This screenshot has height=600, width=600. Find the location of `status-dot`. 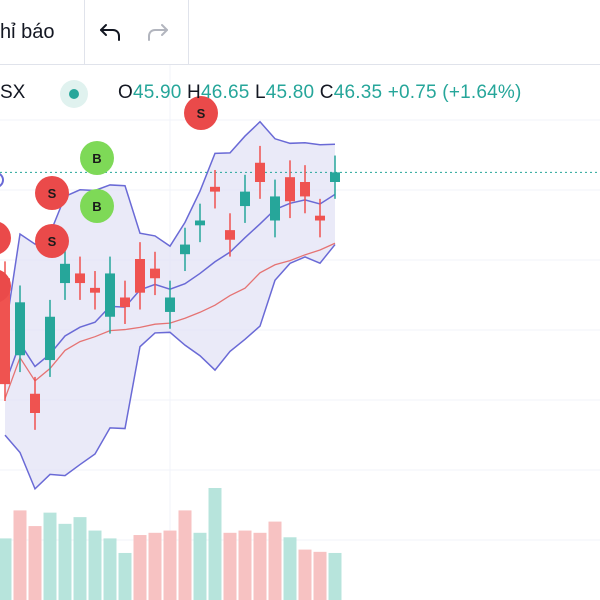

status-dot is located at coordinates (74, 94).